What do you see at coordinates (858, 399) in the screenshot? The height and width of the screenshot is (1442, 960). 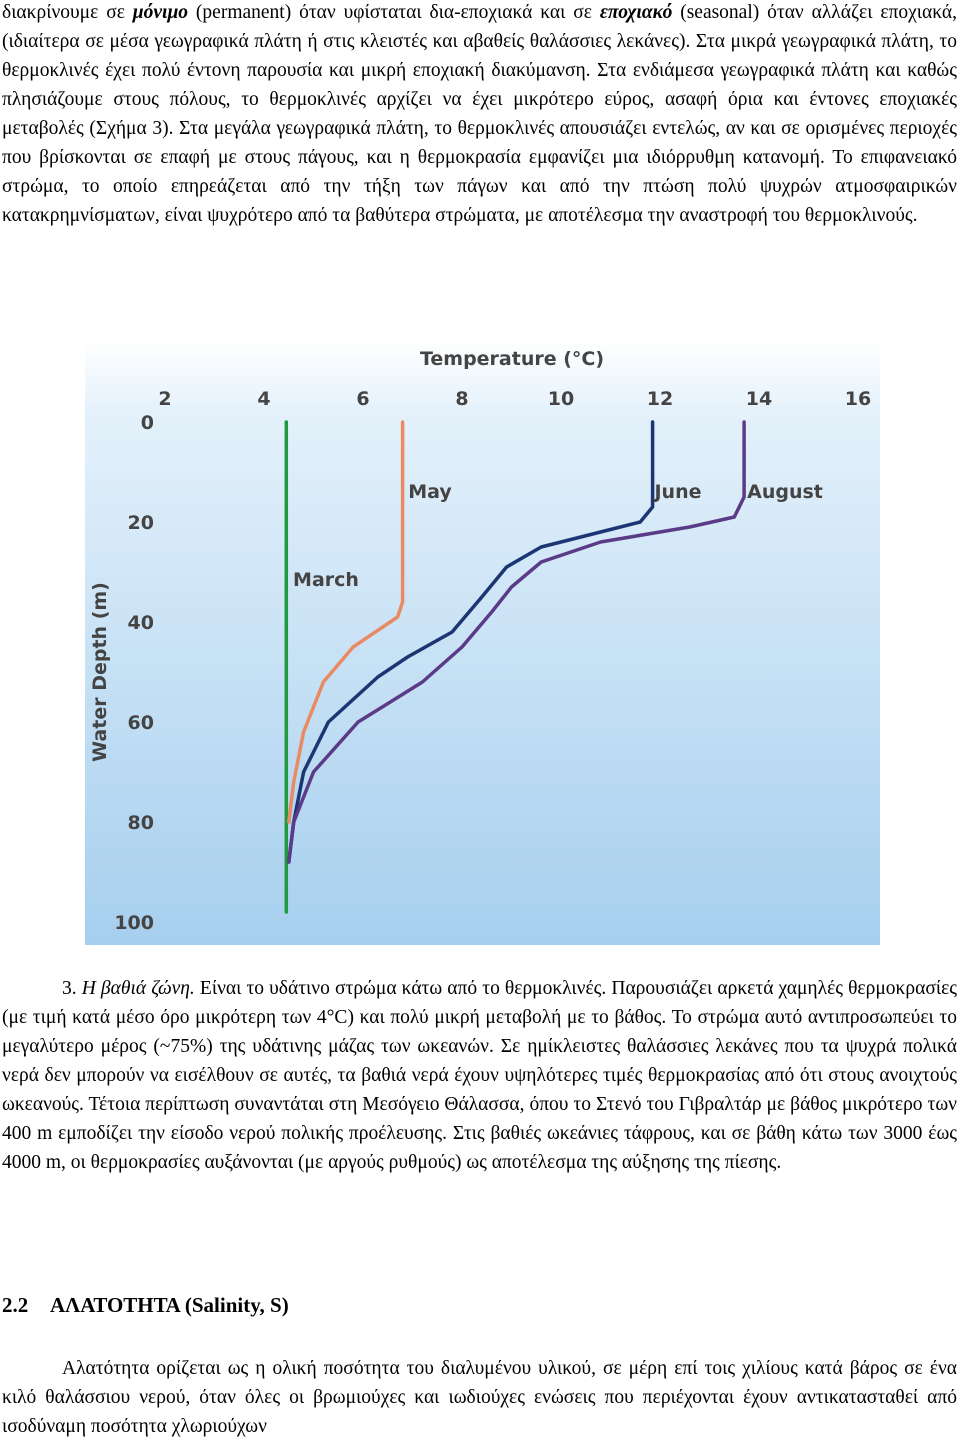 I see `x-tick-label: 16` at bounding box center [858, 399].